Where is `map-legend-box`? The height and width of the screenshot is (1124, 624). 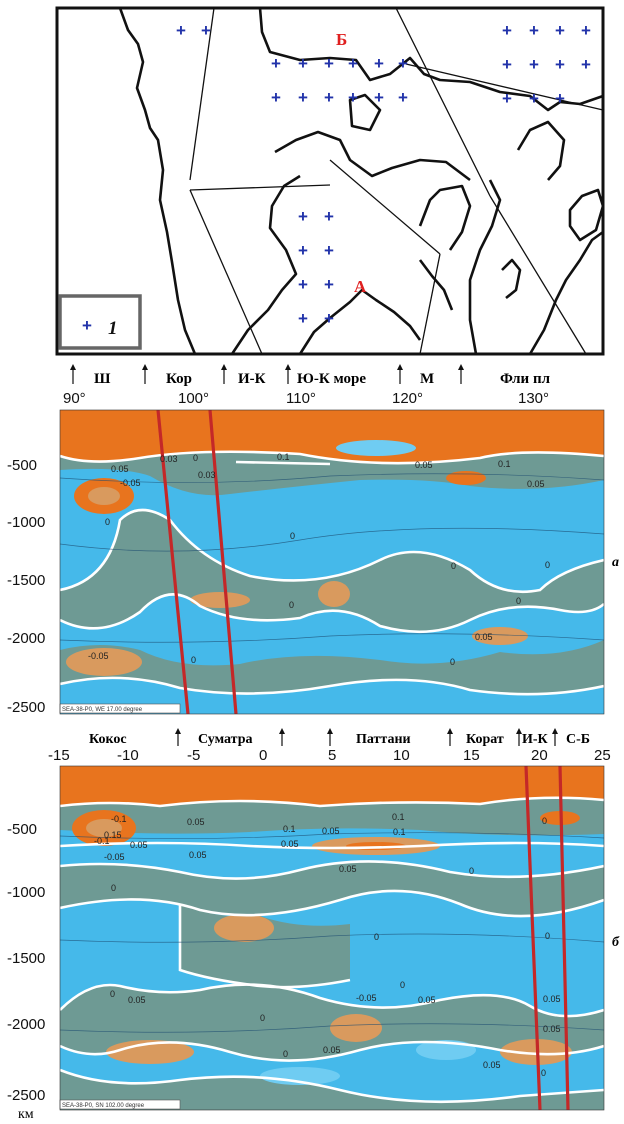 map-legend-box is located at coordinates (100, 322).